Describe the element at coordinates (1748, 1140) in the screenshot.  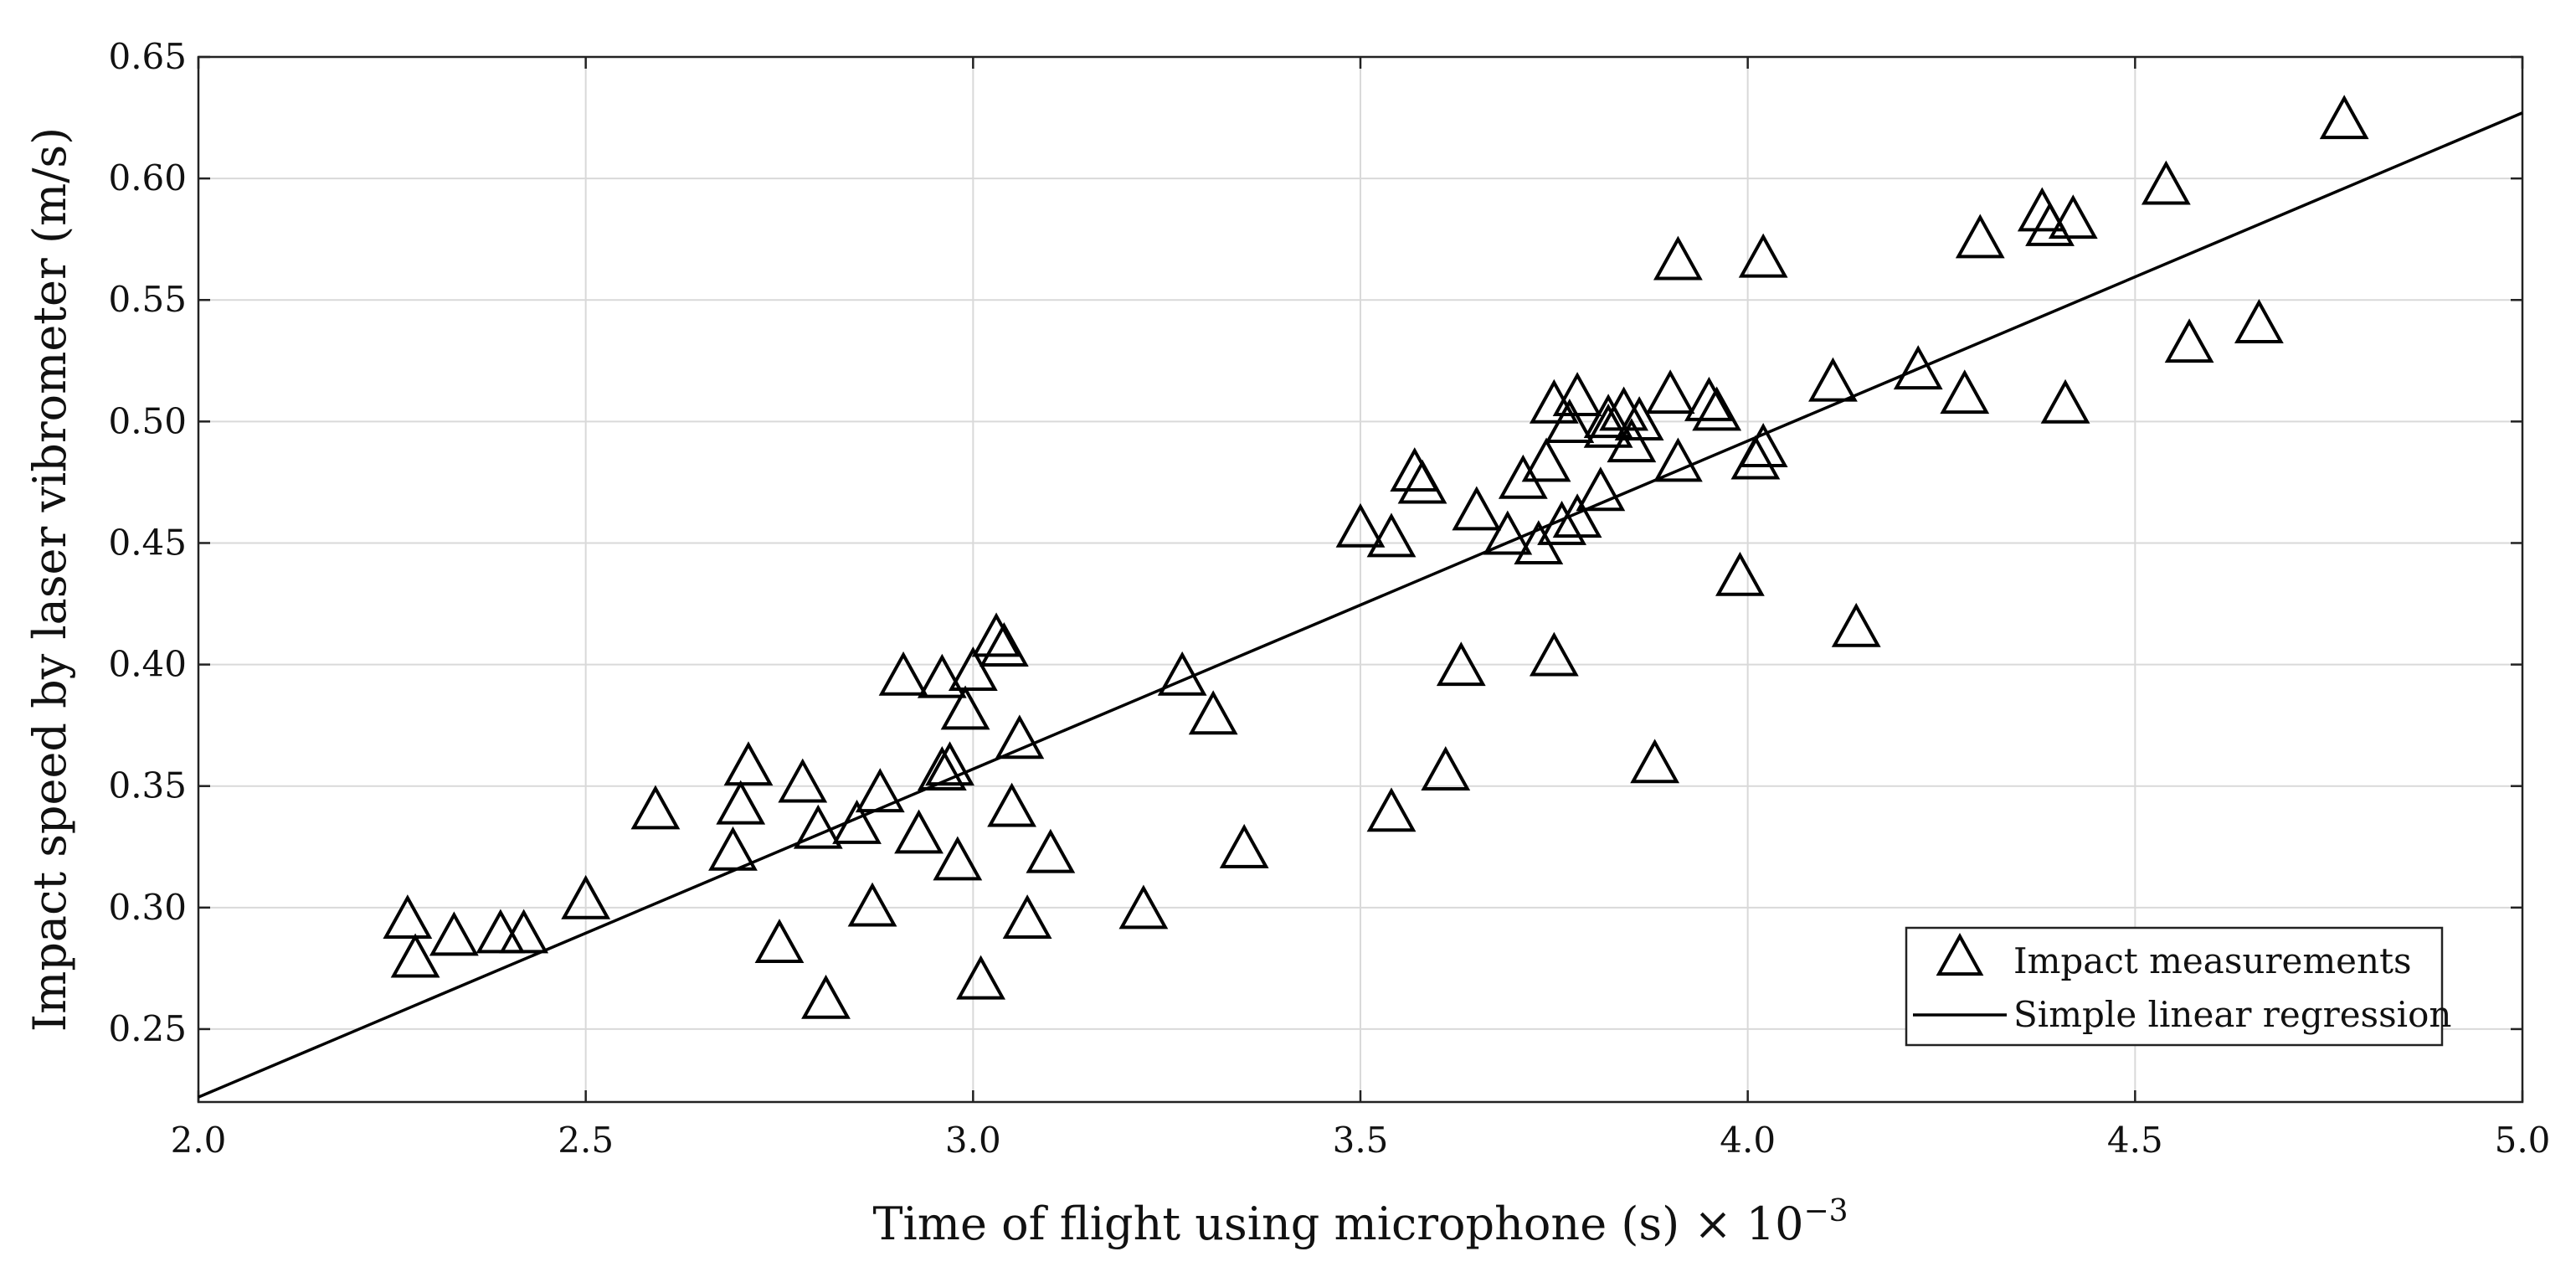
I see `x-tick-label: 4.0` at that location.